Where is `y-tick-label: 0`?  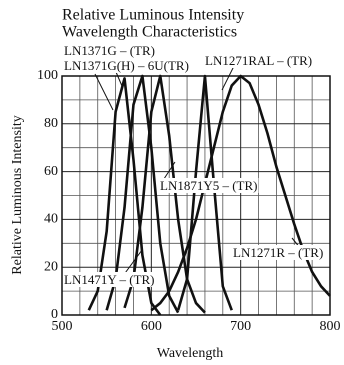 y-tick-label: 0 is located at coordinates (54, 314).